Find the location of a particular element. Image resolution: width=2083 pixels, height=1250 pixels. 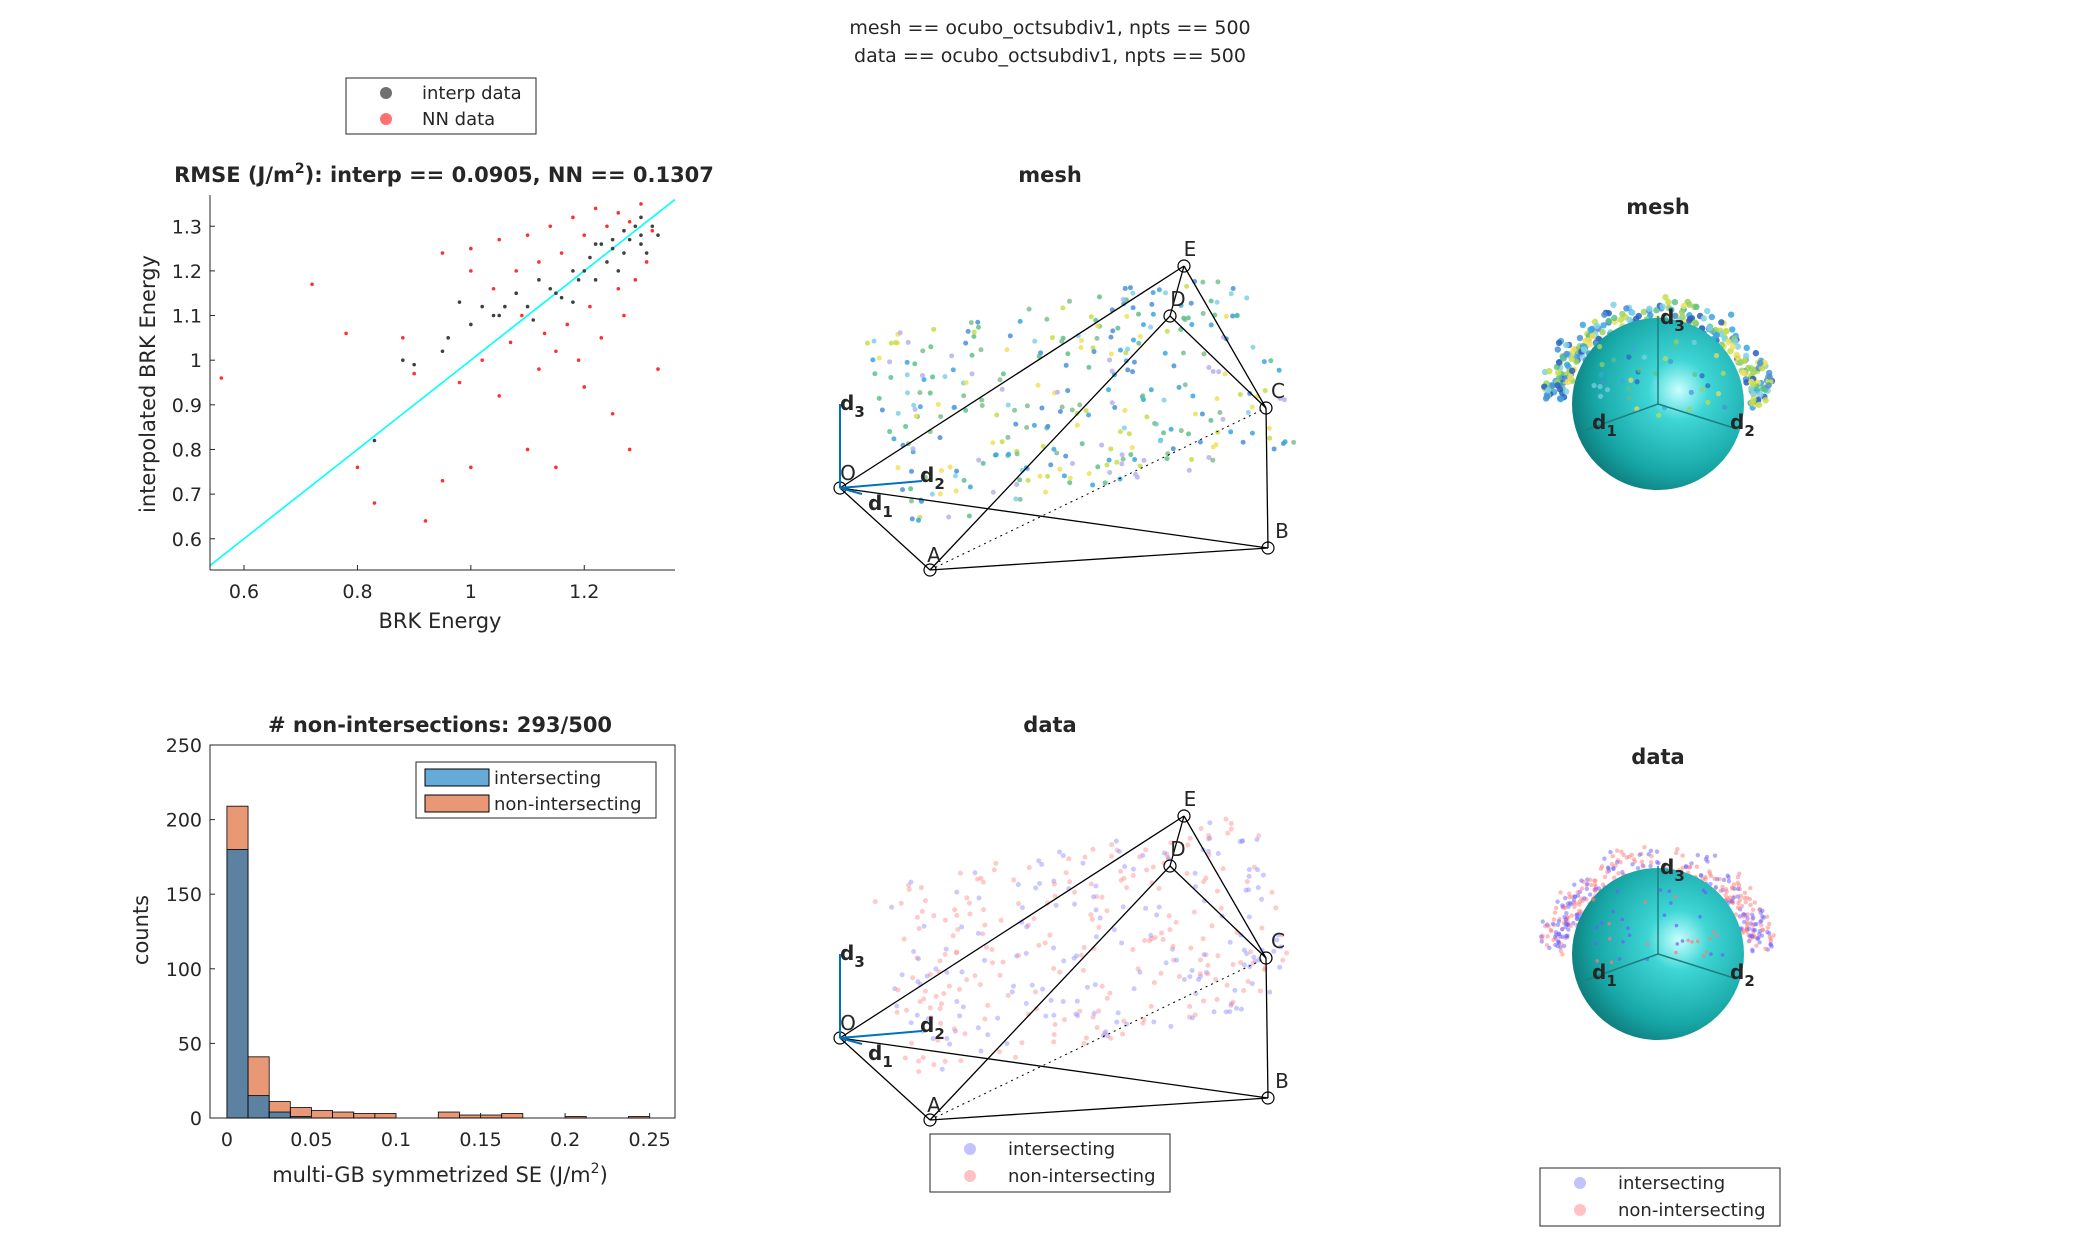

axis-d3-label: d3 is located at coordinates (852, 956).